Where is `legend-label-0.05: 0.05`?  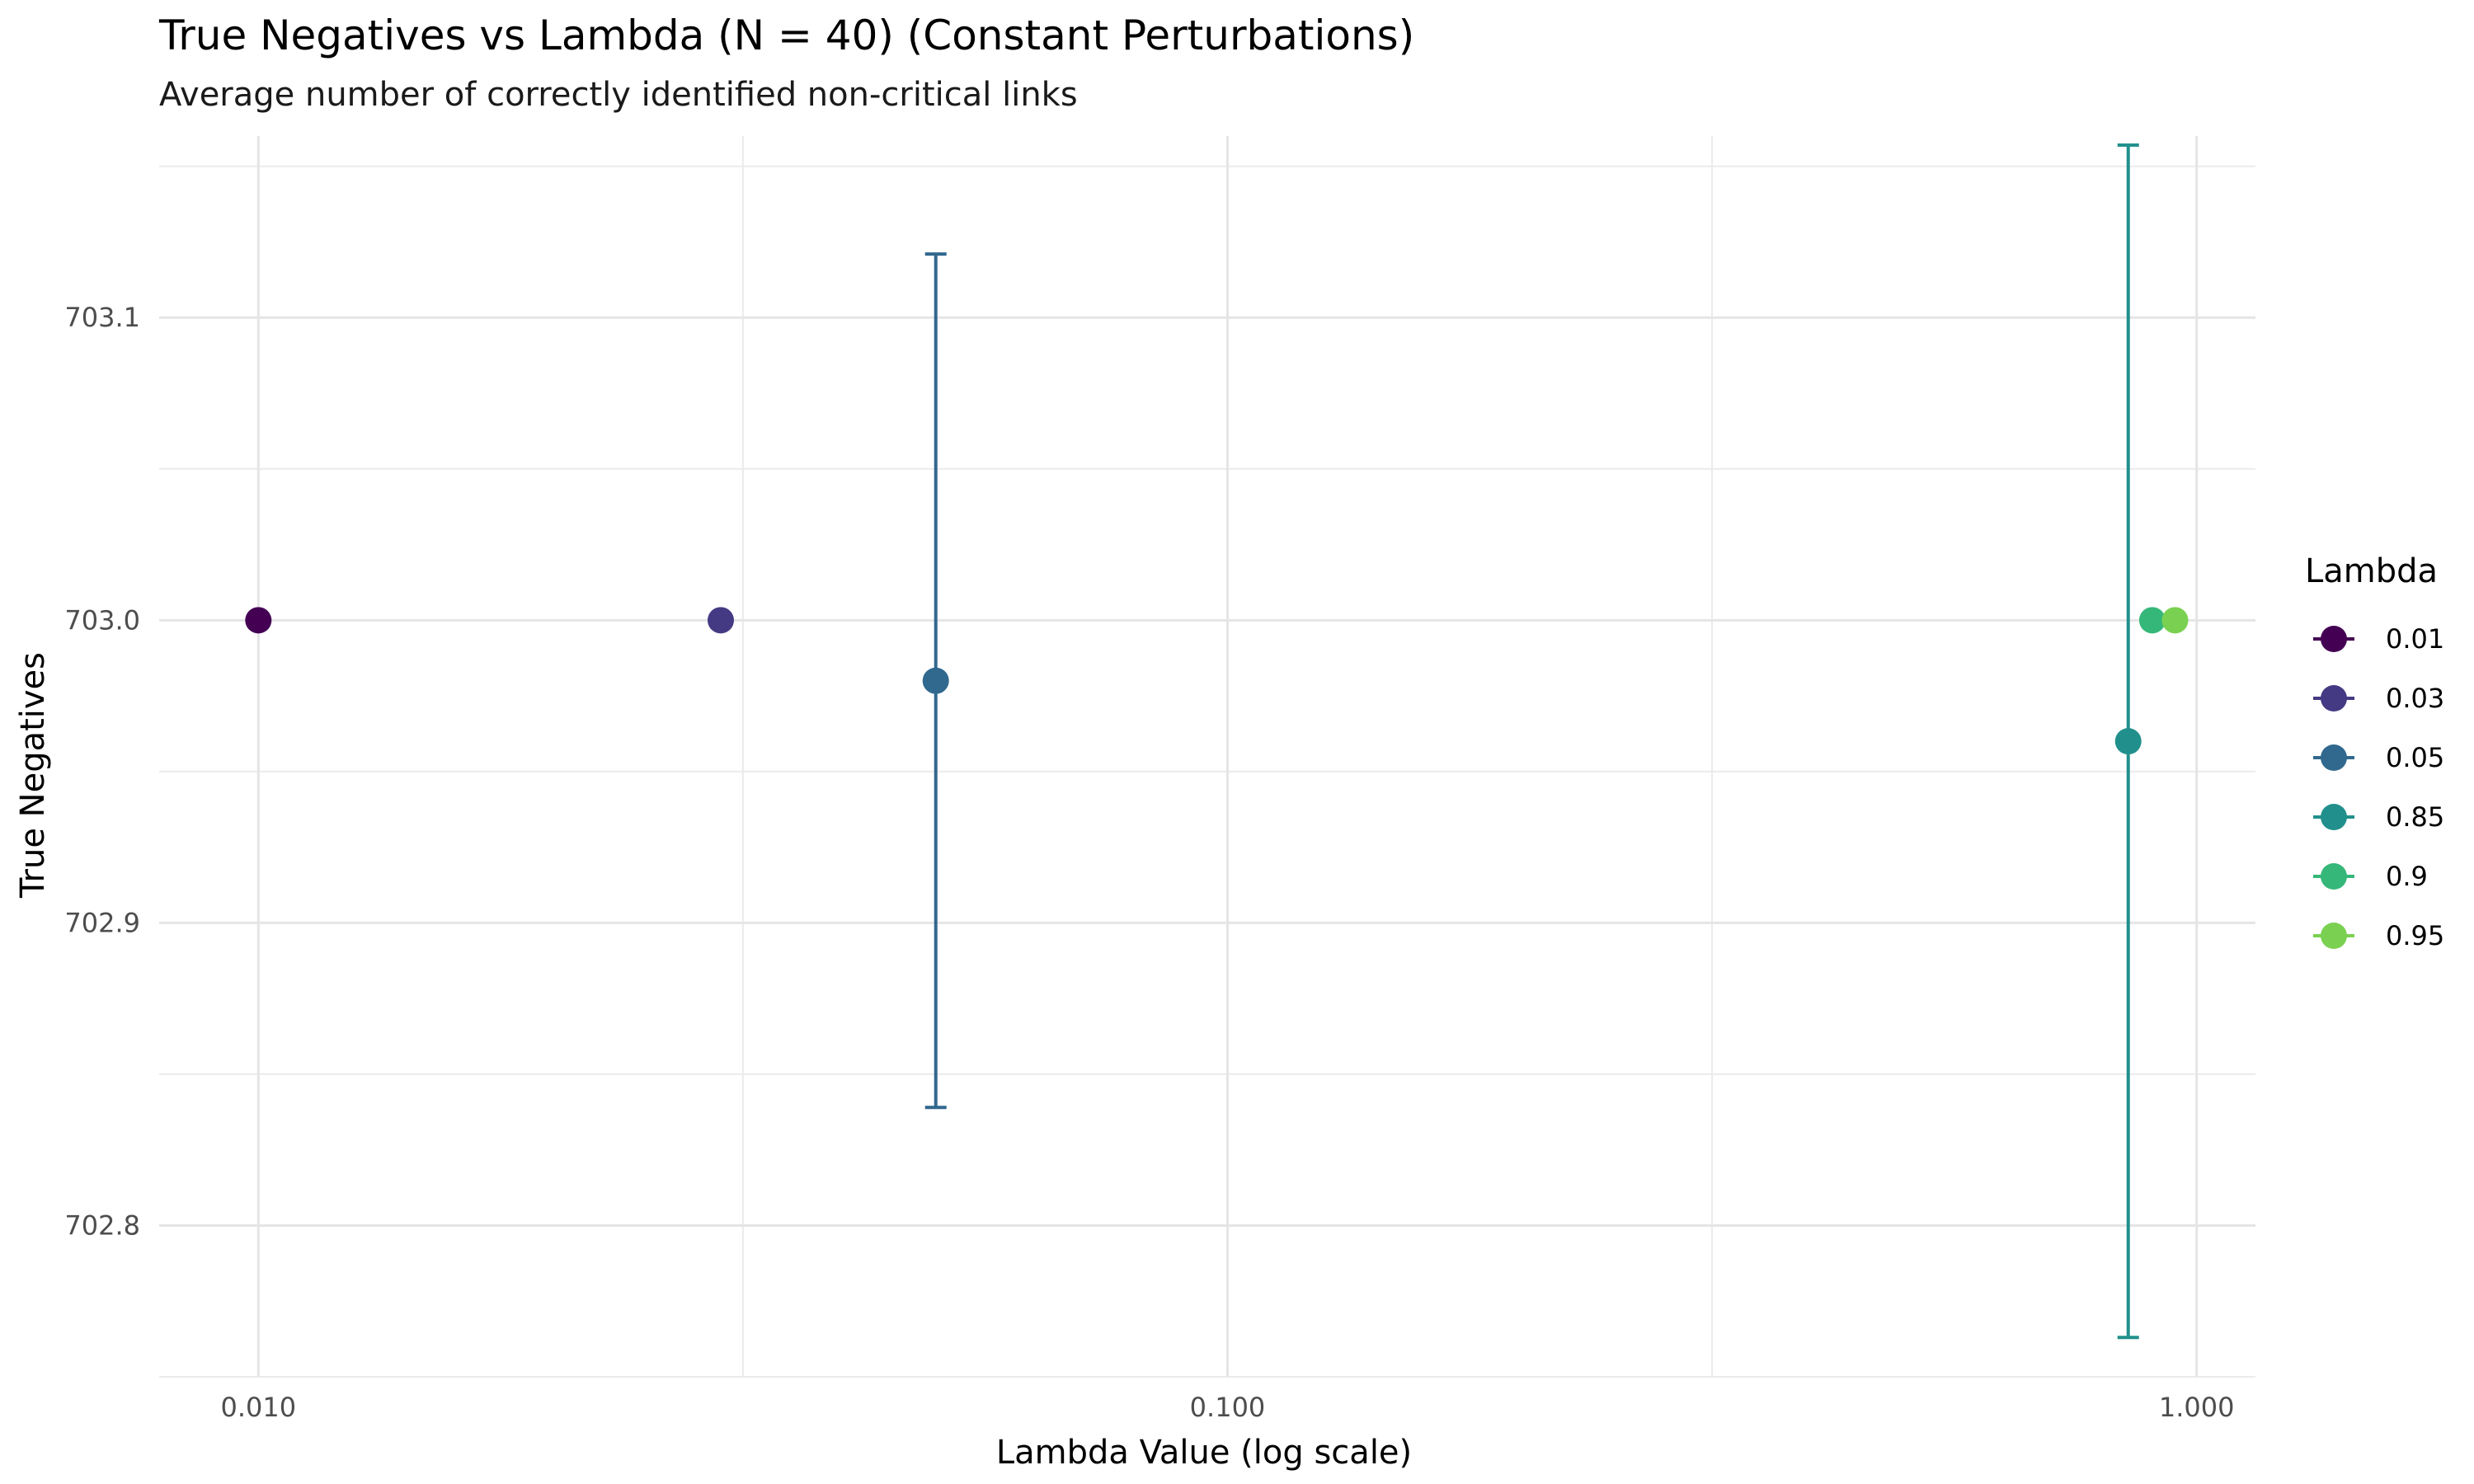 legend-label-0.05: 0.05 is located at coordinates (2415, 757).